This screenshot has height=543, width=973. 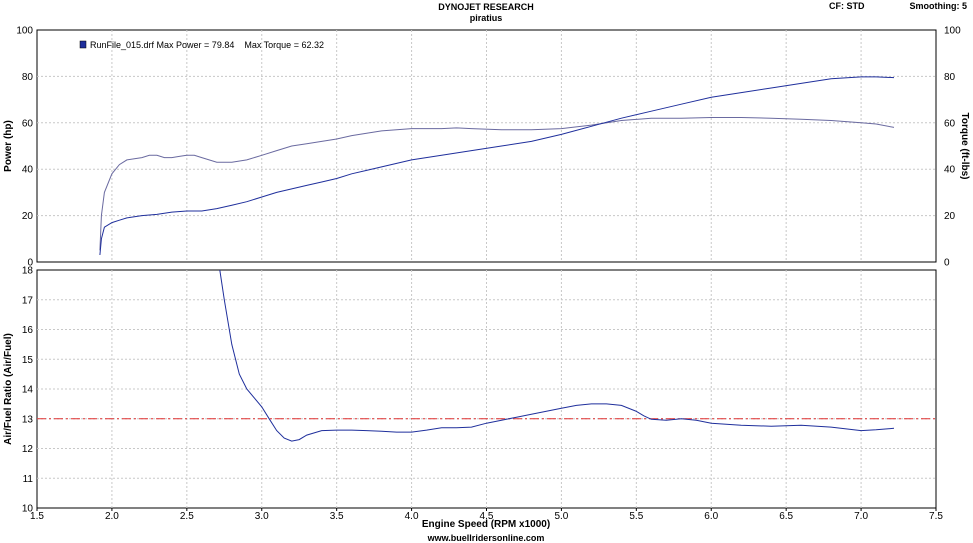 I want to click on air-fuel-tick-label: 12, so click(x=28, y=449).